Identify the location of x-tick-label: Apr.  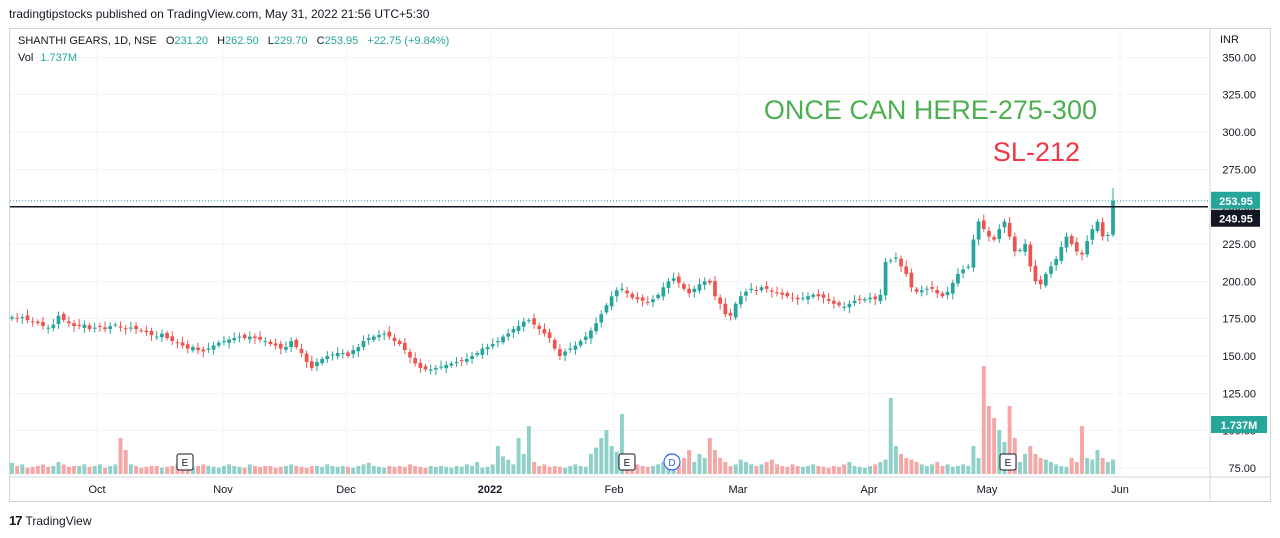
(868, 490).